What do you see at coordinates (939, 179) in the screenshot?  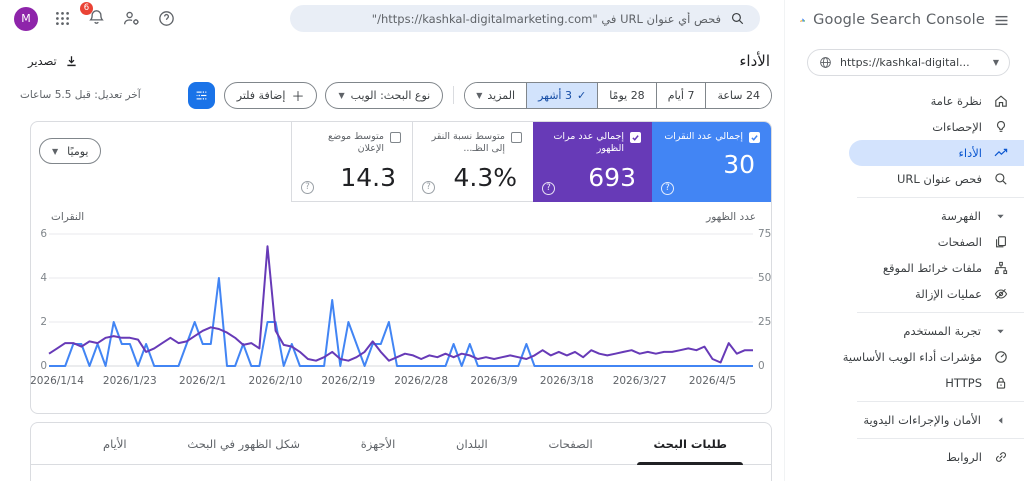 I see `sidebar-item-label: فحص عنوان URL` at bounding box center [939, 179].